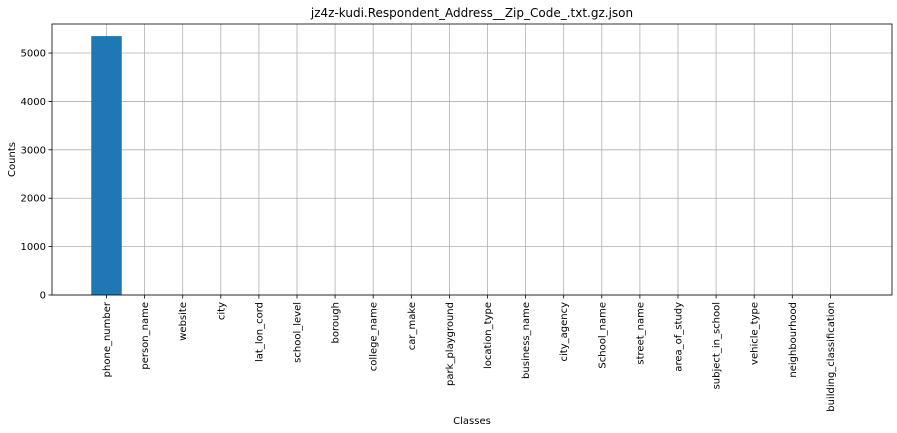 This screenshot has height=433, width=897. I want to click on x-tick-label: city, so click(221, 311).